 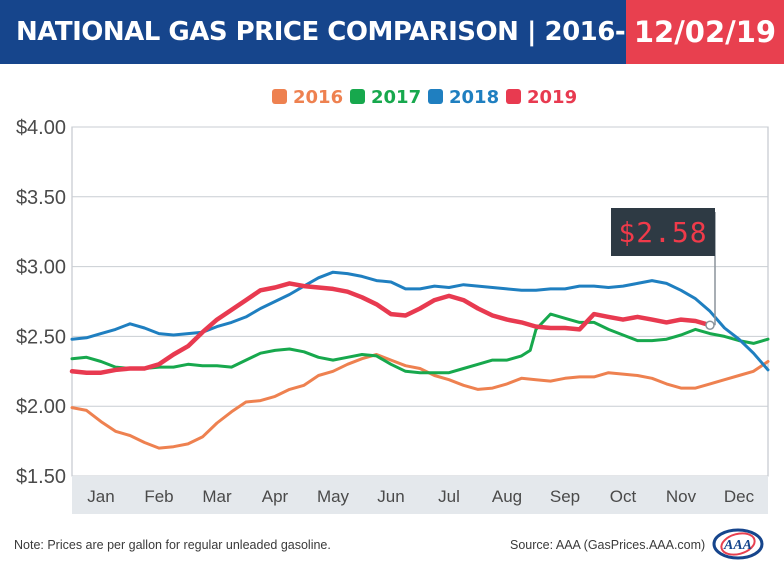 I want to click on series-line-2019, so click(x=391, y=328).